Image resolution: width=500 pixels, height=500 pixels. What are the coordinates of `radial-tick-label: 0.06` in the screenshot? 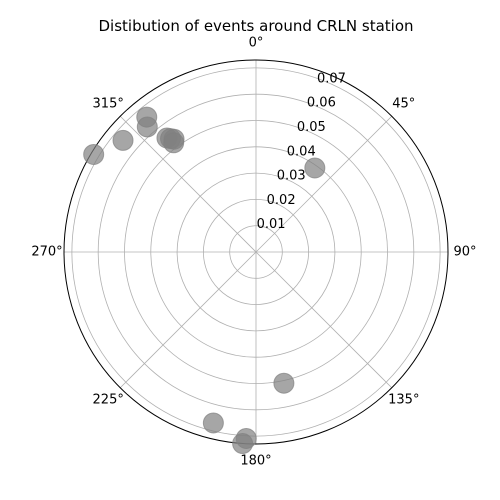 It's located at (321, 103).